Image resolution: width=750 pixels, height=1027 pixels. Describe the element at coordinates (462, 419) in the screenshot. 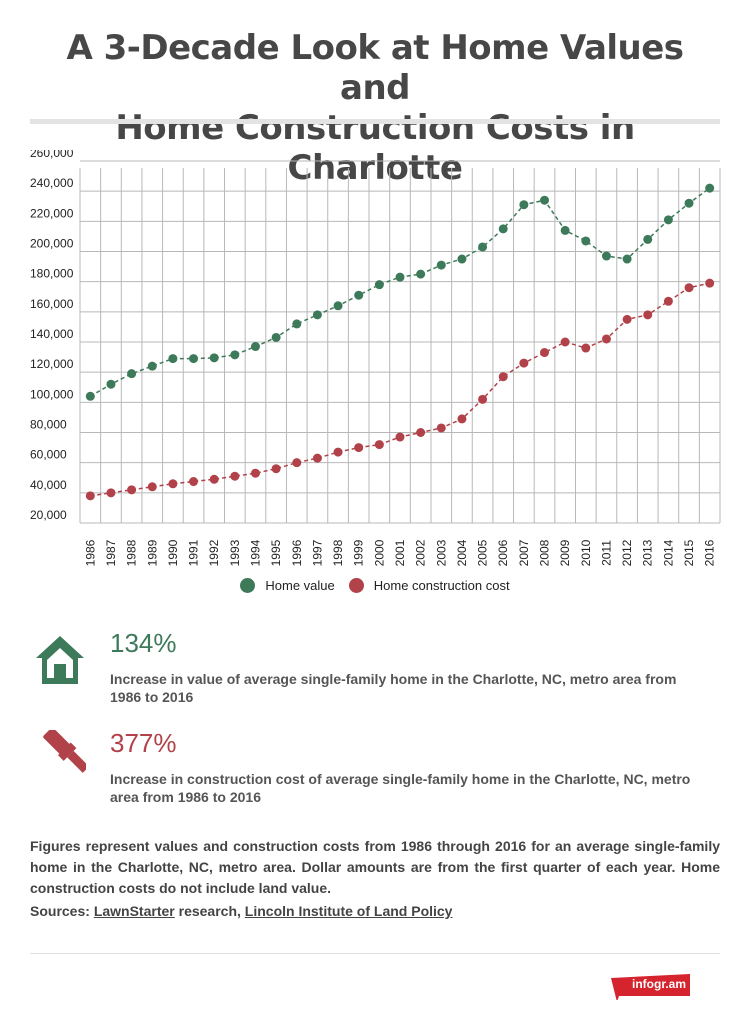

I see `point-construction-cost-2004` at that location.